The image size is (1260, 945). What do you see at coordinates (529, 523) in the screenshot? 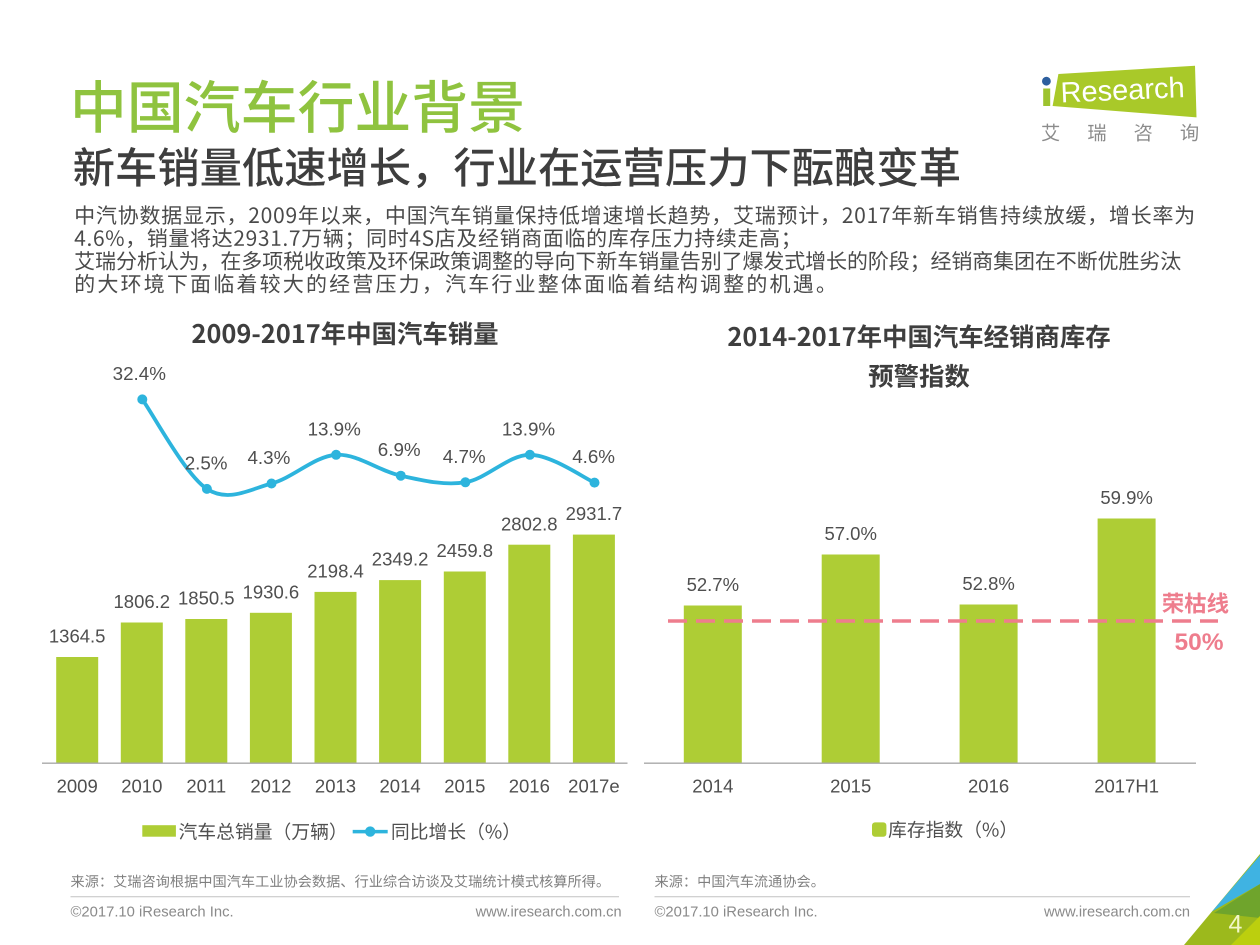
I see `svg-text: 2802.8` at bounding box center [529, 523].